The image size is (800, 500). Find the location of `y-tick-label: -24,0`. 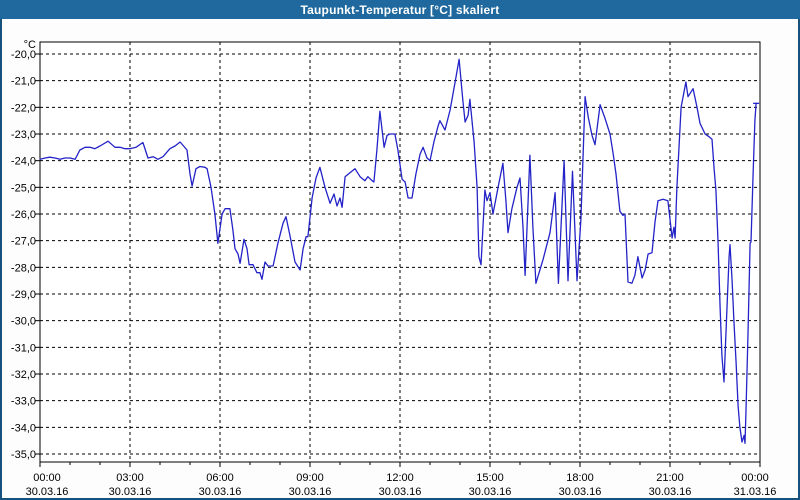

y-tick-label: -24,0 is located at coordinates (23, 162).